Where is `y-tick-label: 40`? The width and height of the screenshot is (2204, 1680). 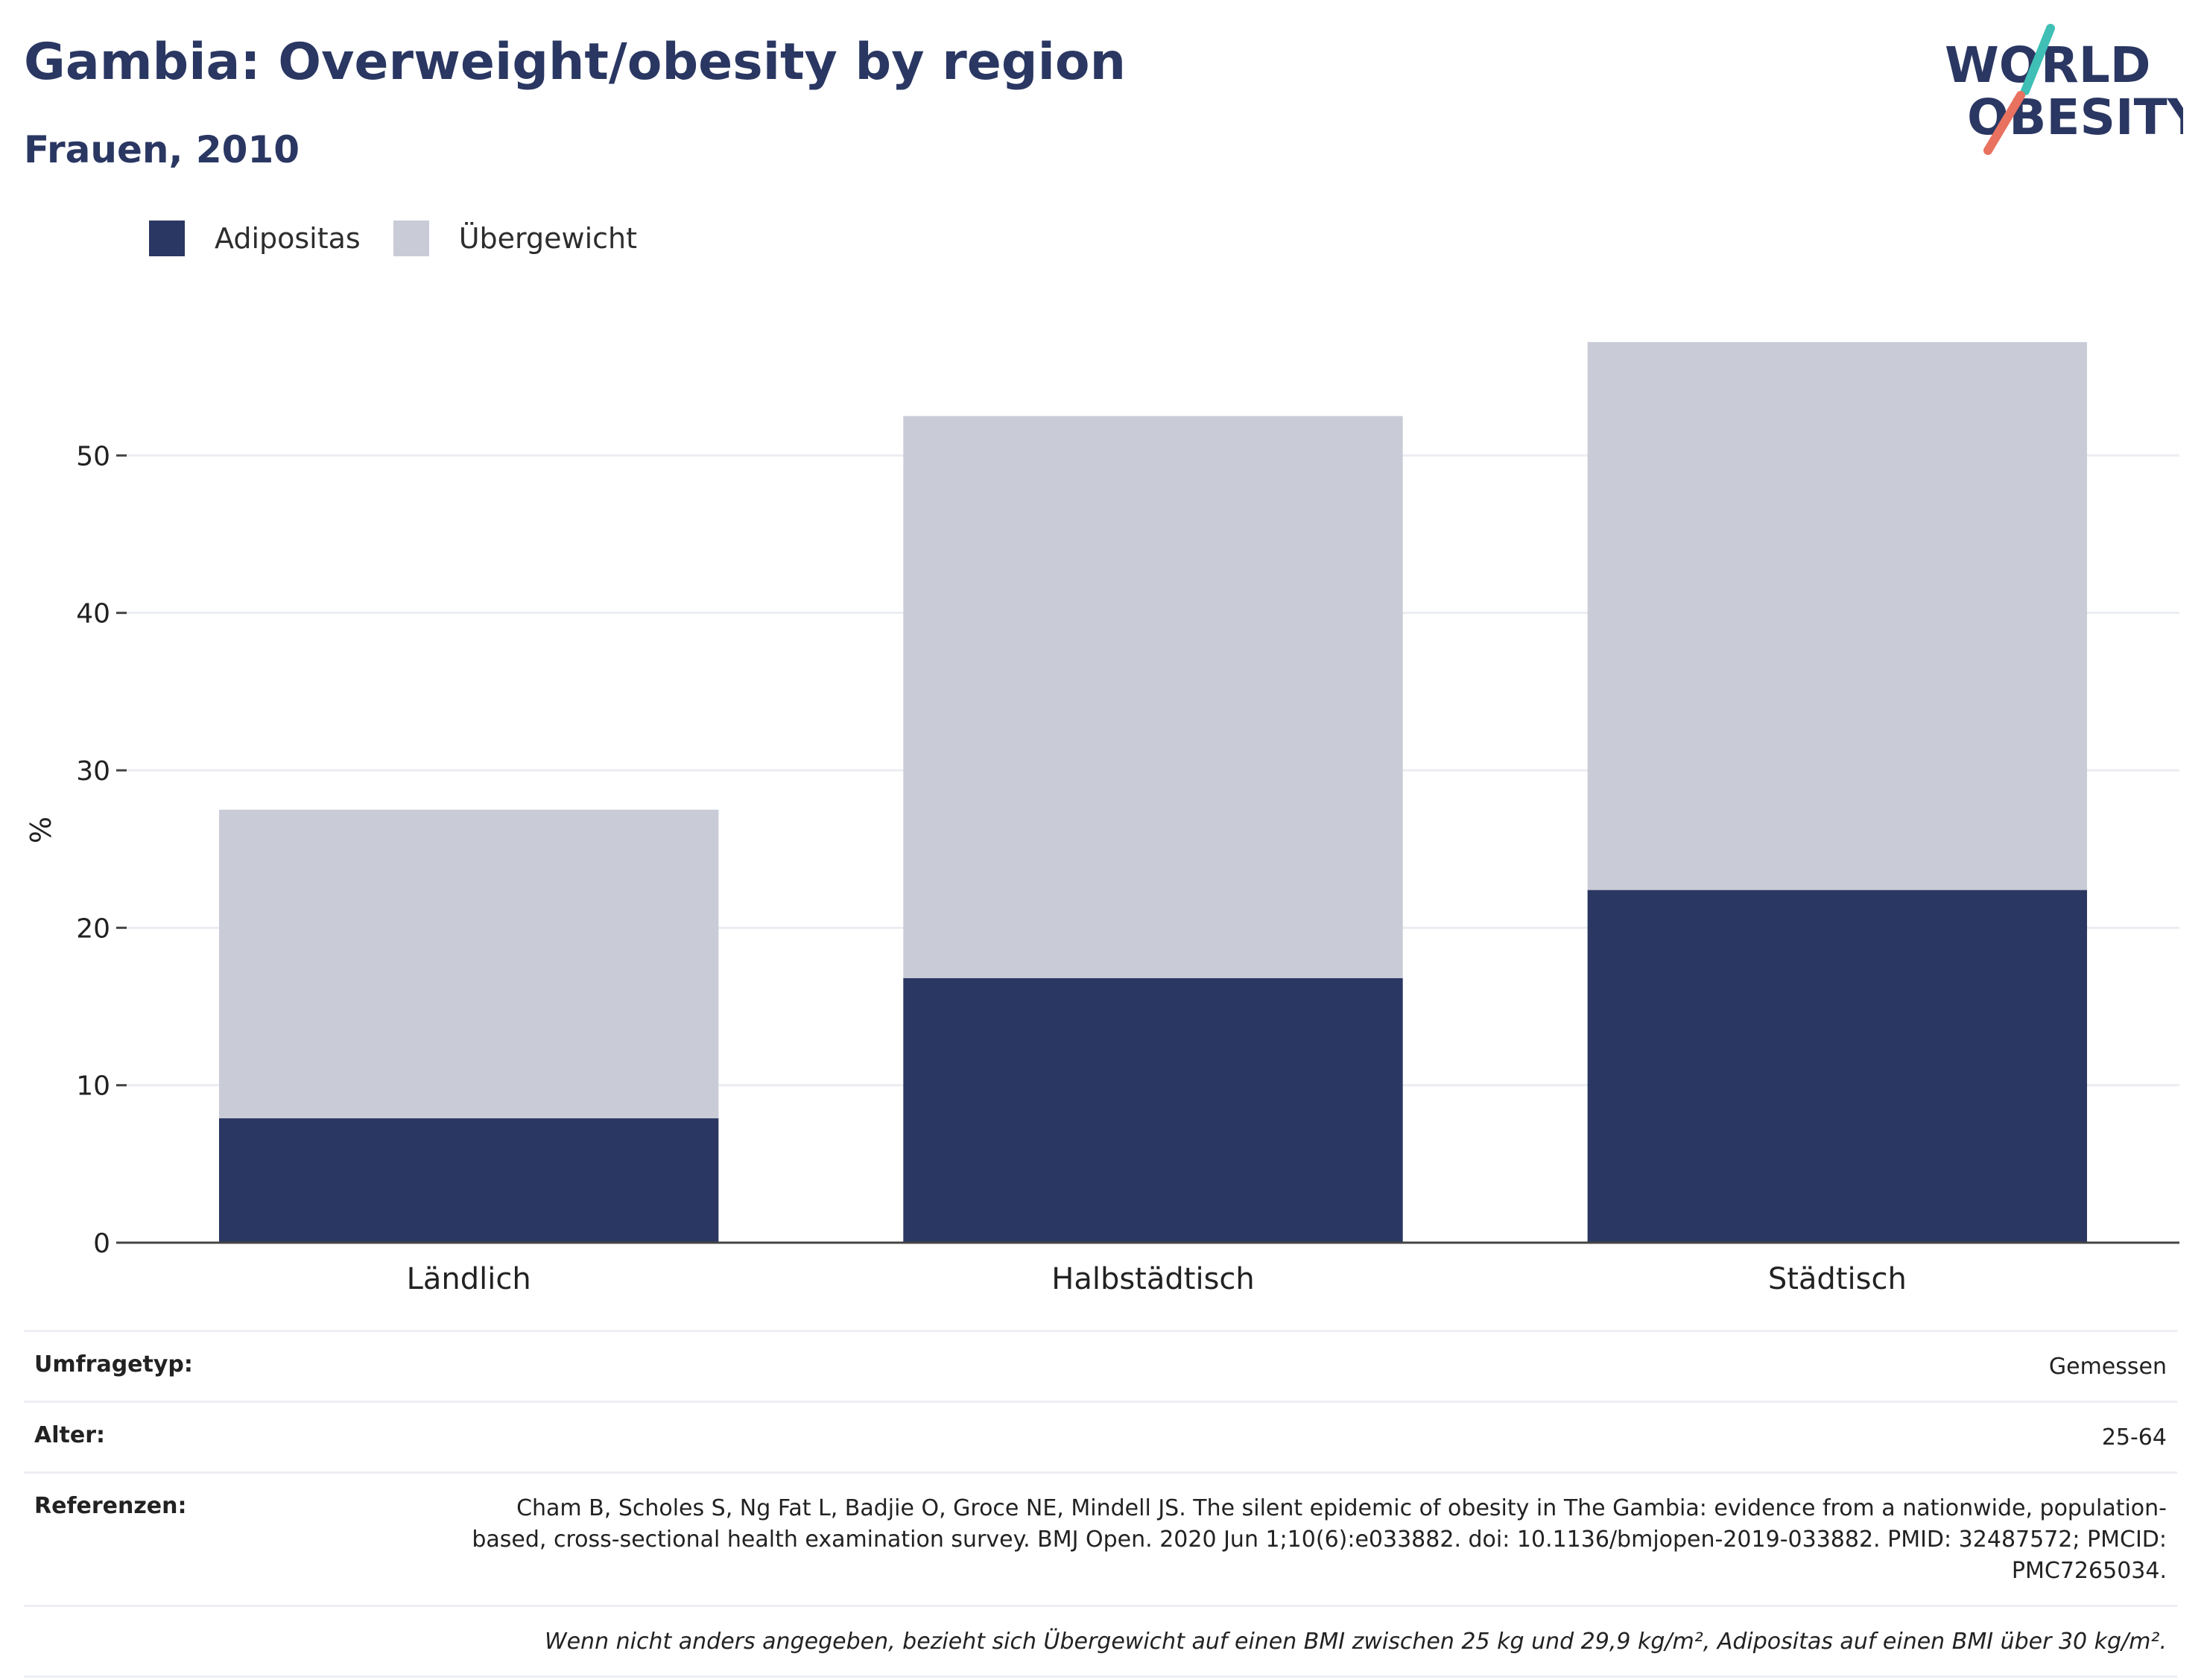 y-tick-label: 40 is located at coordinates (93, 614).